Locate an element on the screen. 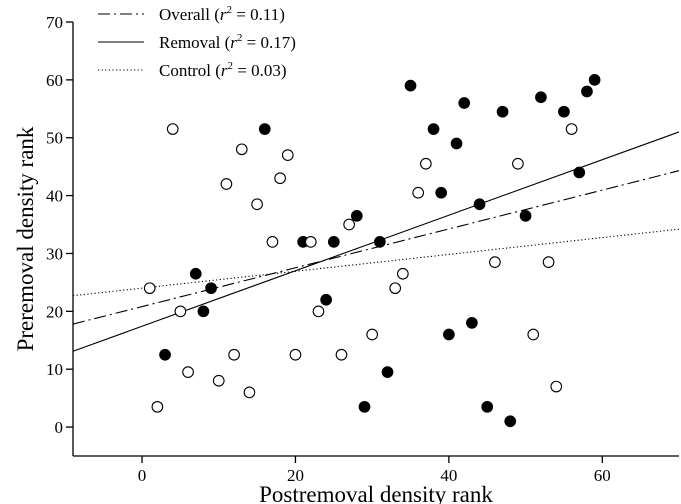 Image resolution: width=681 pixels, height=504 pixels. dotted-fit-line is located at coordinates (376, 262).